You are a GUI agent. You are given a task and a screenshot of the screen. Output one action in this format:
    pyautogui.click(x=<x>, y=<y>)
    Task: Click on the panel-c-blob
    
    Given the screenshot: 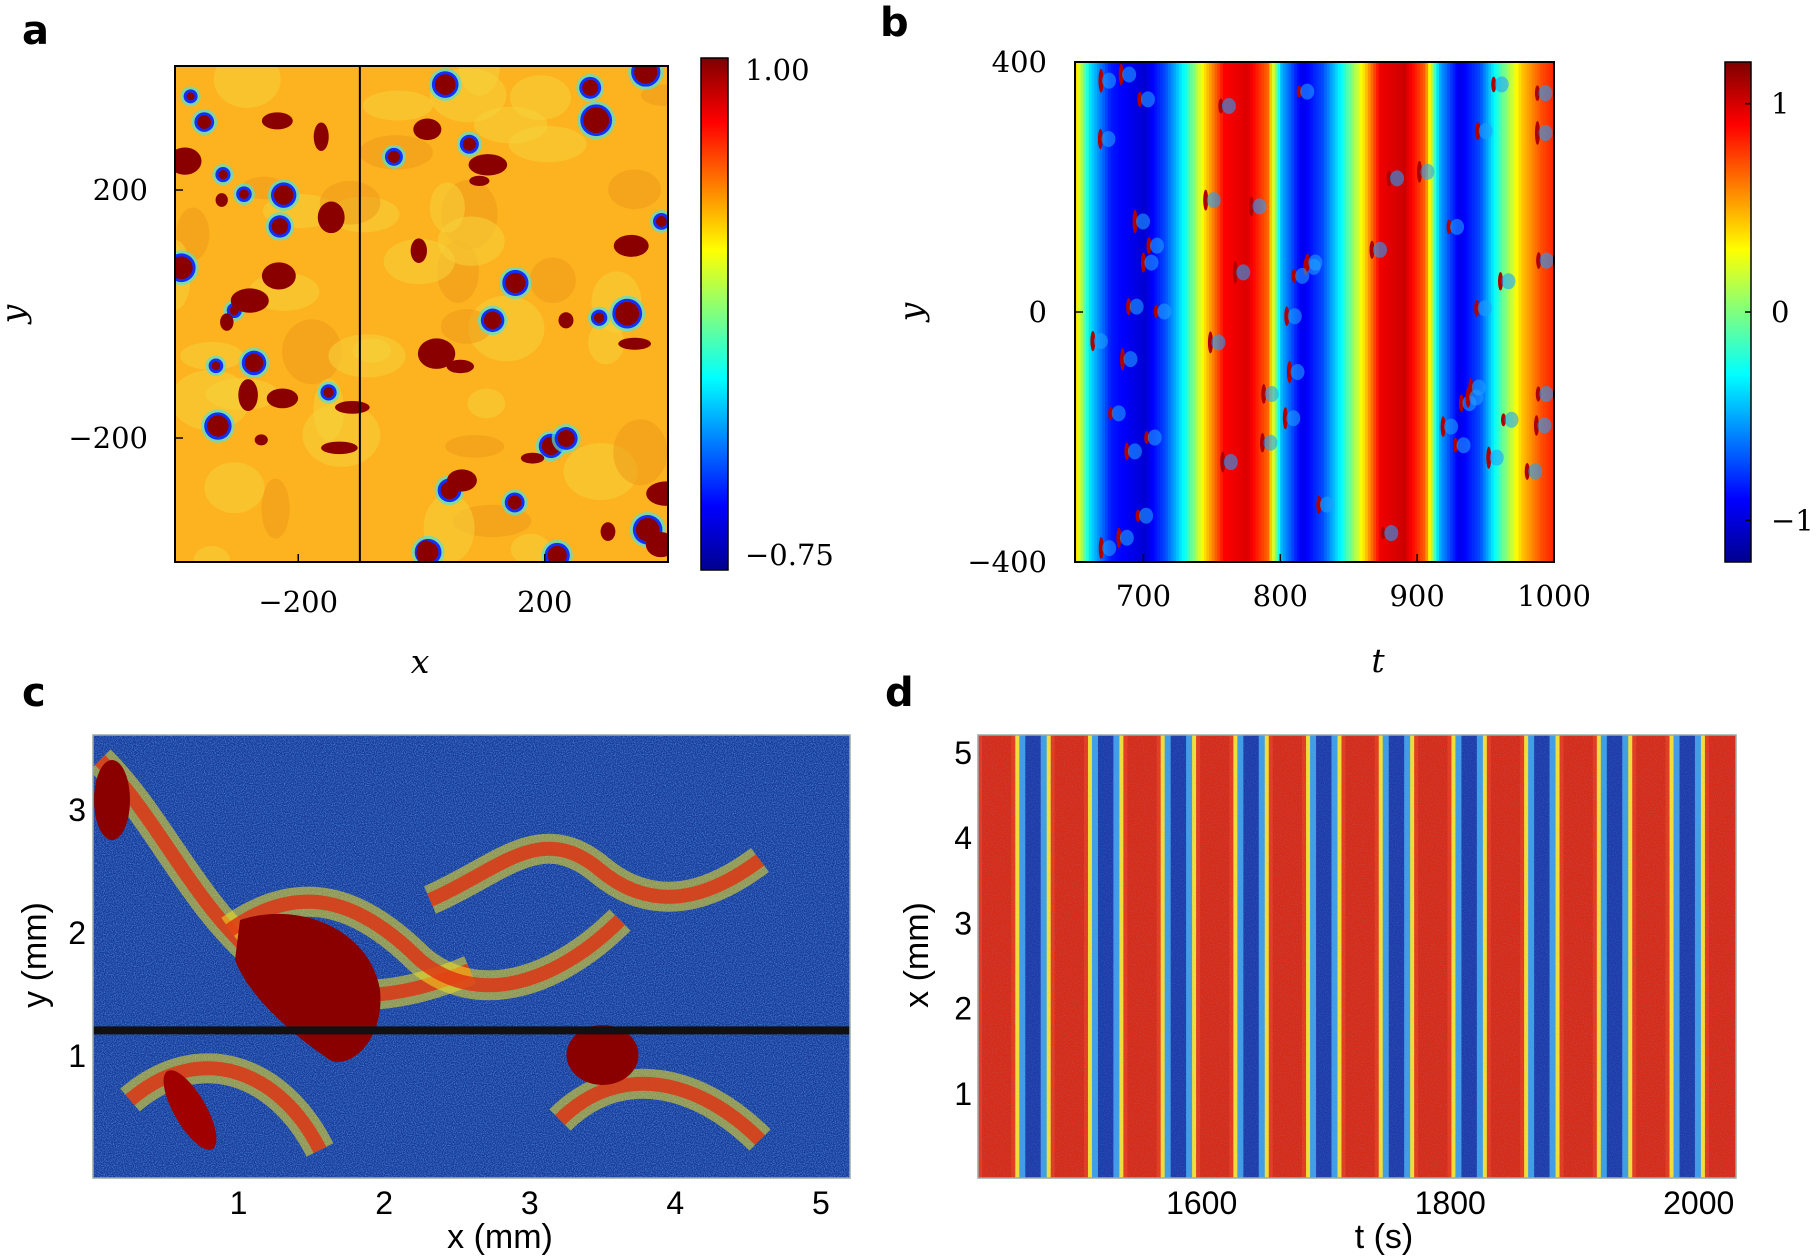 What is the action you would take?
    pyautogui.click(x=190, y=1110)
    